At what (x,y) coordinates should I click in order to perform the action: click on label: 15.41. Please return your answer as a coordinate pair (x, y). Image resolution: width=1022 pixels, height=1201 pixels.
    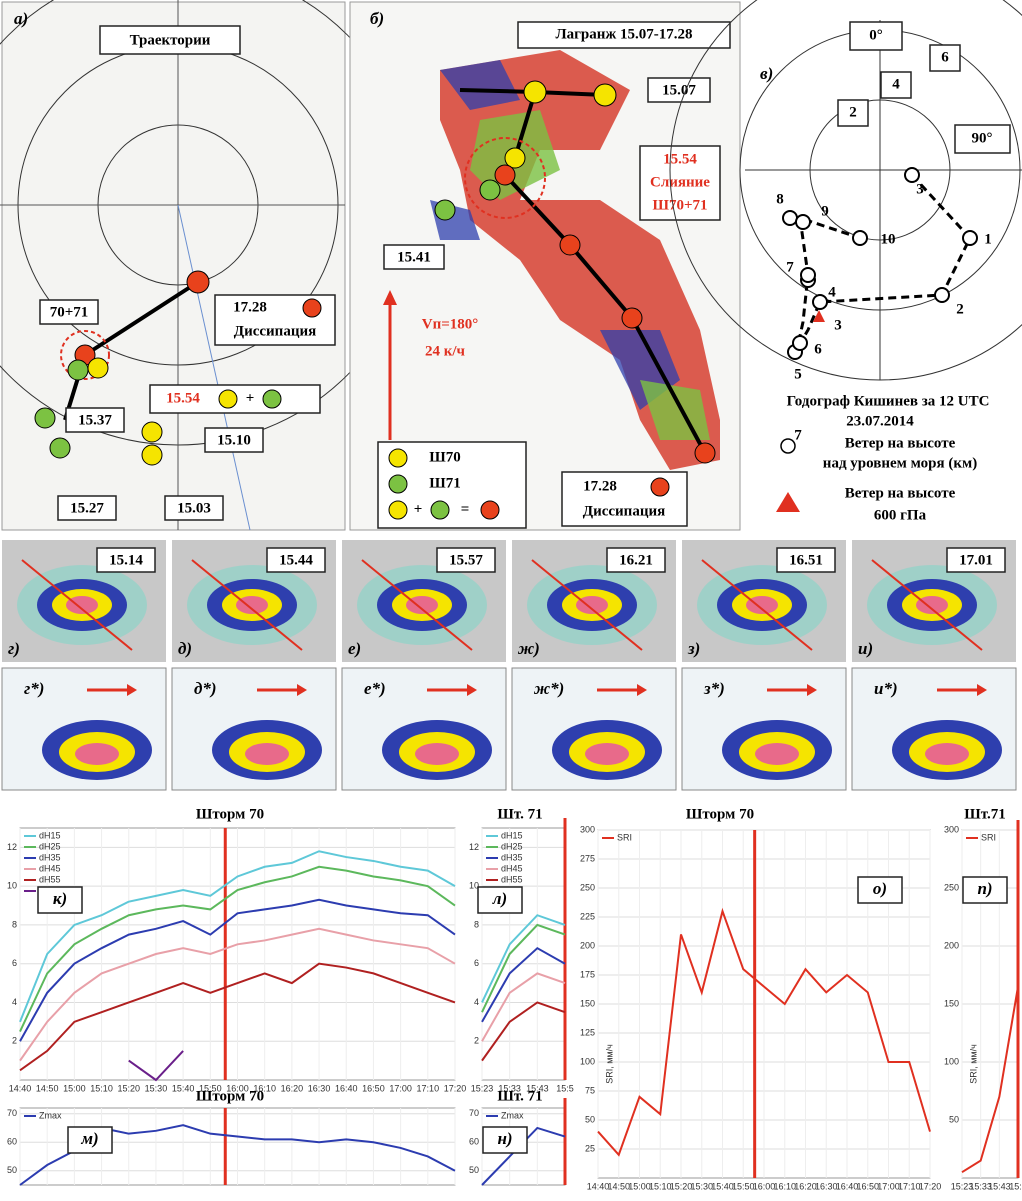
    Looking at the image, I should click on (414, 257).